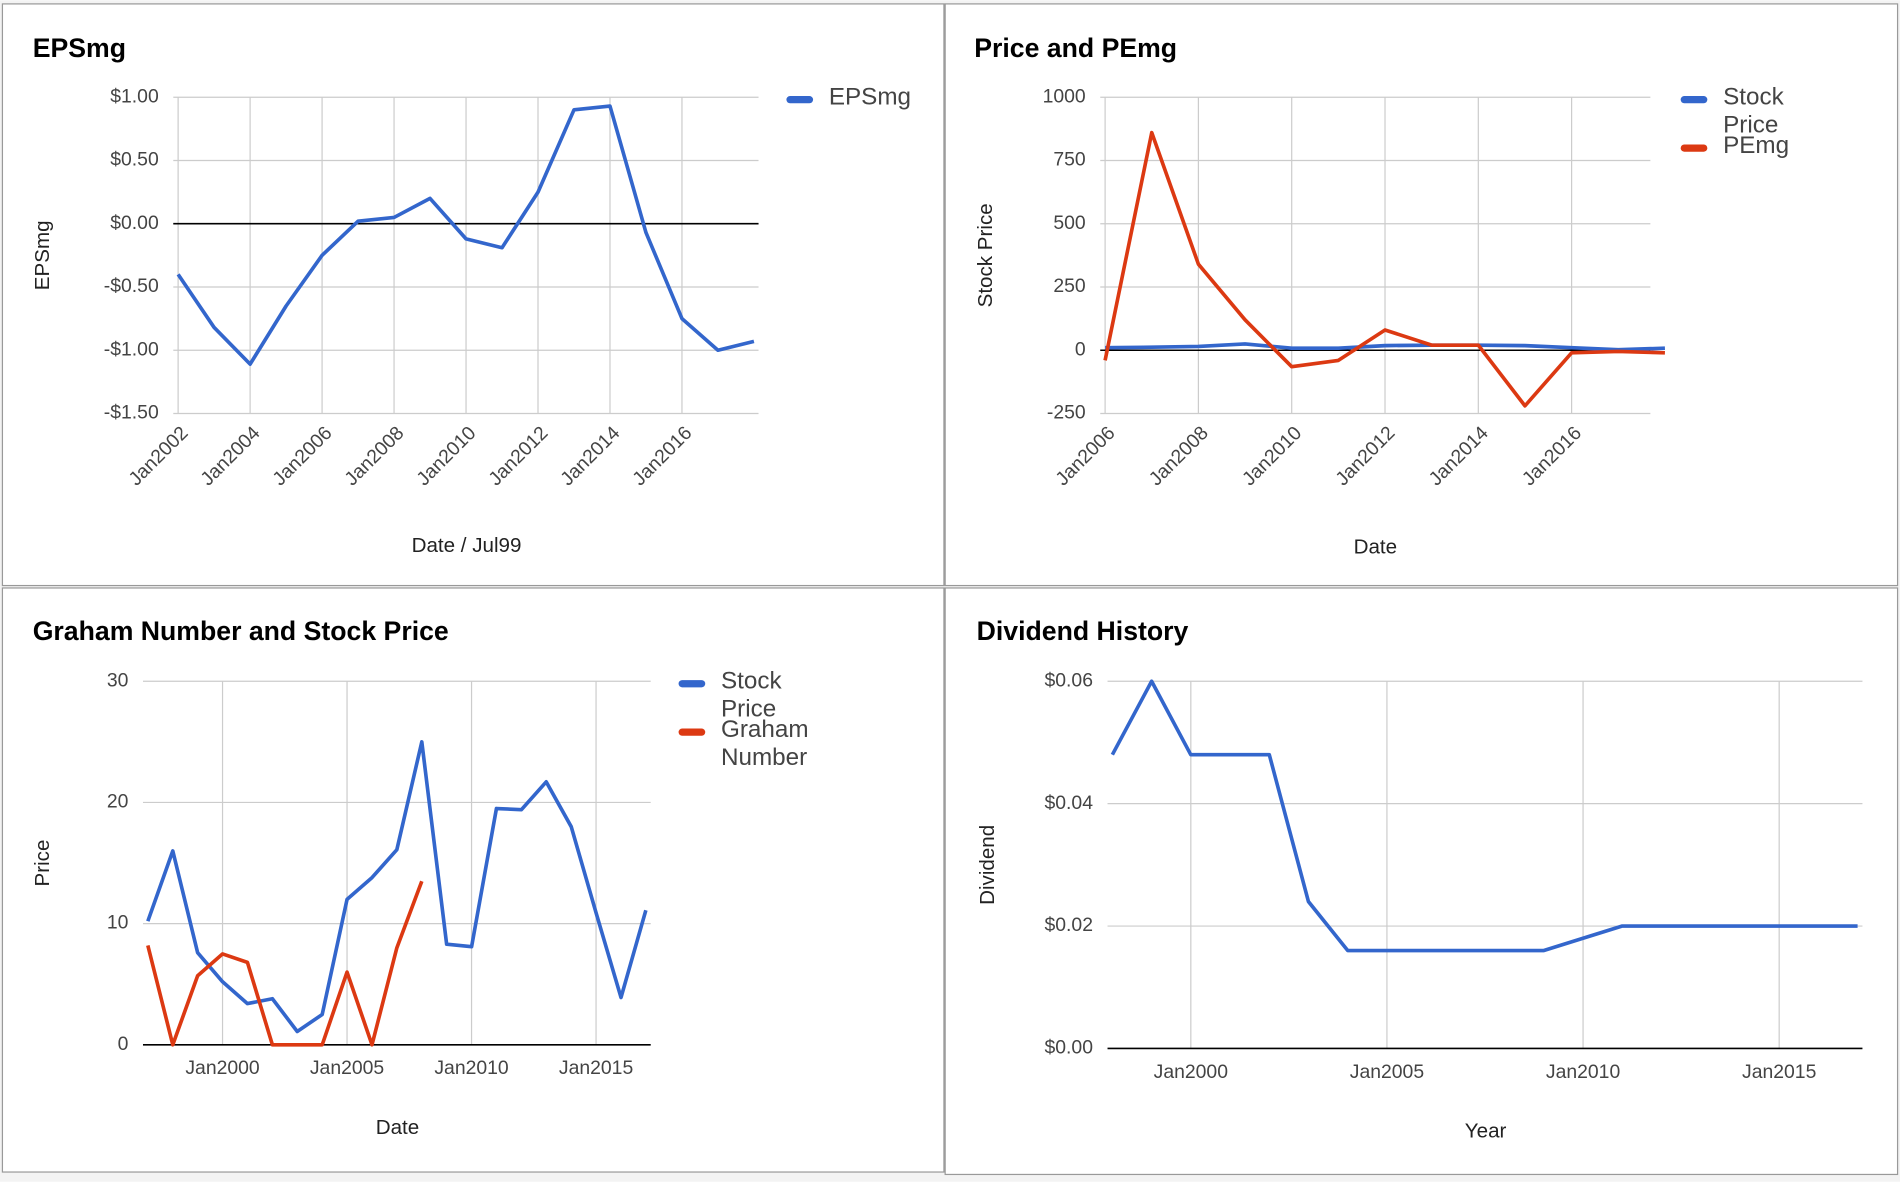  I want to click on y-tick-label: 30, so click(118, 680).